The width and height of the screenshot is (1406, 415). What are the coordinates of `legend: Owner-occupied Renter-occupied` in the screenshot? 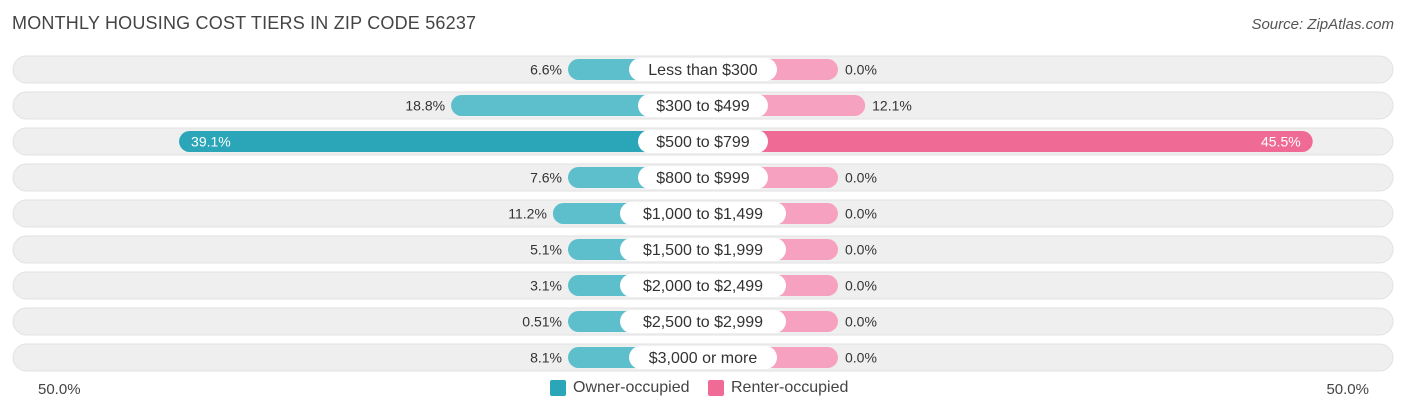 It's located at (703, 390).